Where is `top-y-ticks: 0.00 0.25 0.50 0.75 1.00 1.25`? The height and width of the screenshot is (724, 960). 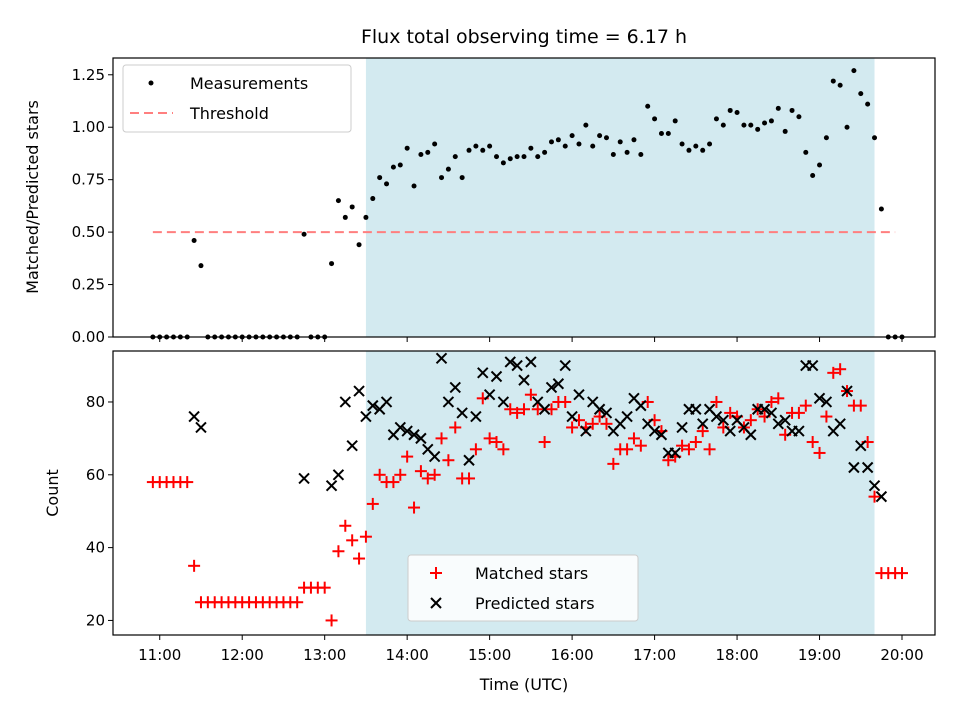
top-y-ticks: 0.00 0.25 0.50 0.75 1.00 1.25 is located at coordinates (92, 206).